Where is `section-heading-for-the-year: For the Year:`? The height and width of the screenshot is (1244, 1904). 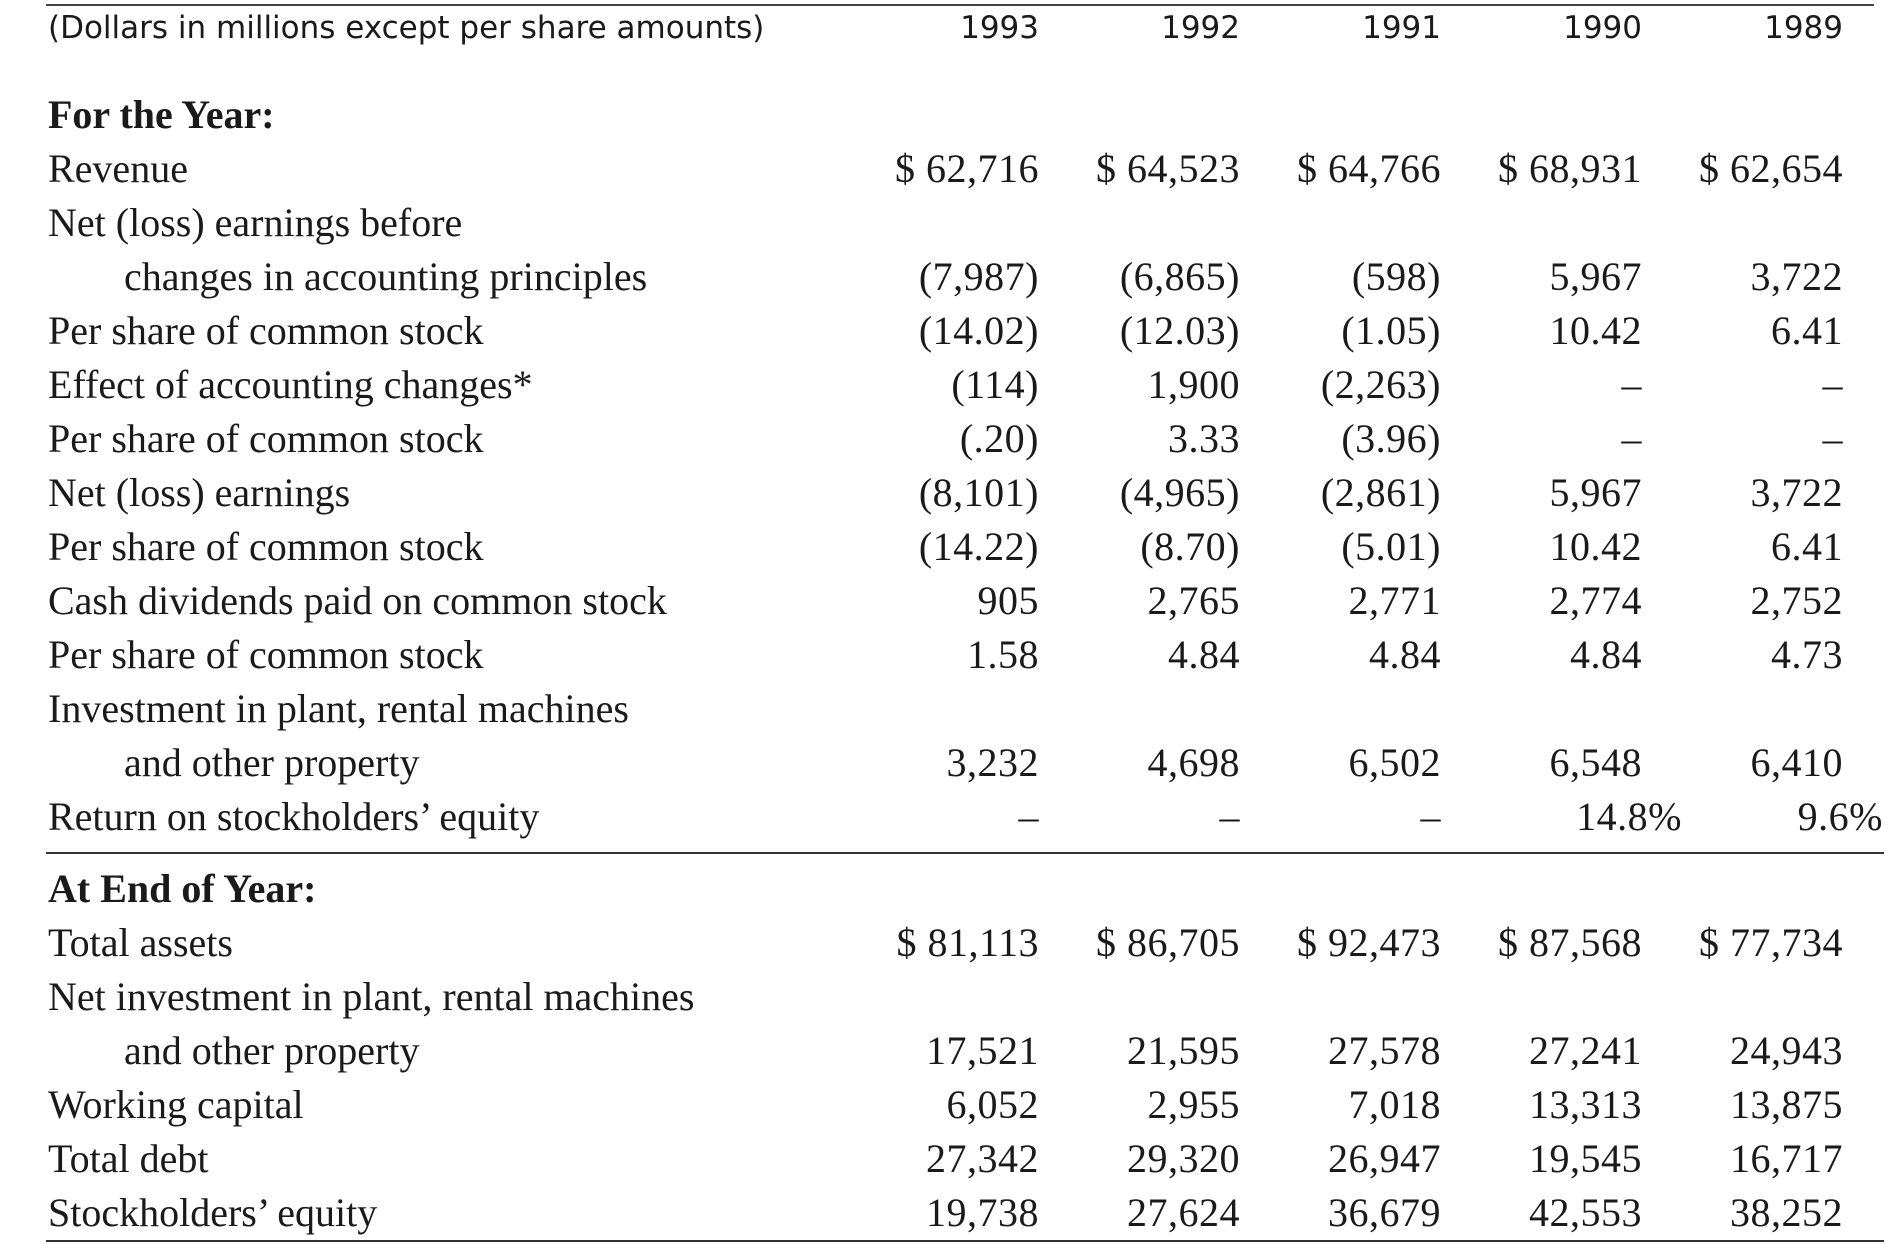 section-heading-for-the-year: For the Year: is located at coordinates (161, 114).